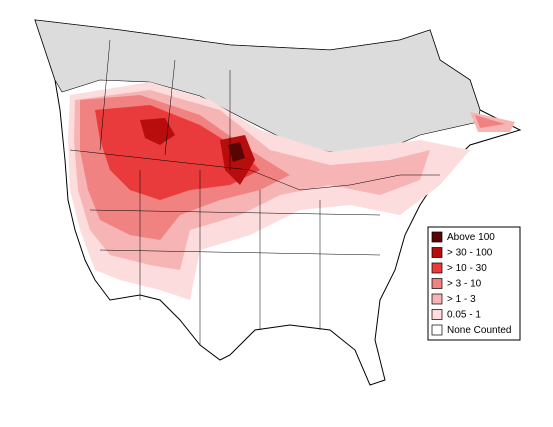 Image resolution: width=553 pixels, height=427 pixels. Describe the element at coordinates (464, 315) in the screenshot. I see `legend-label: 0.05 - 1` at that location.